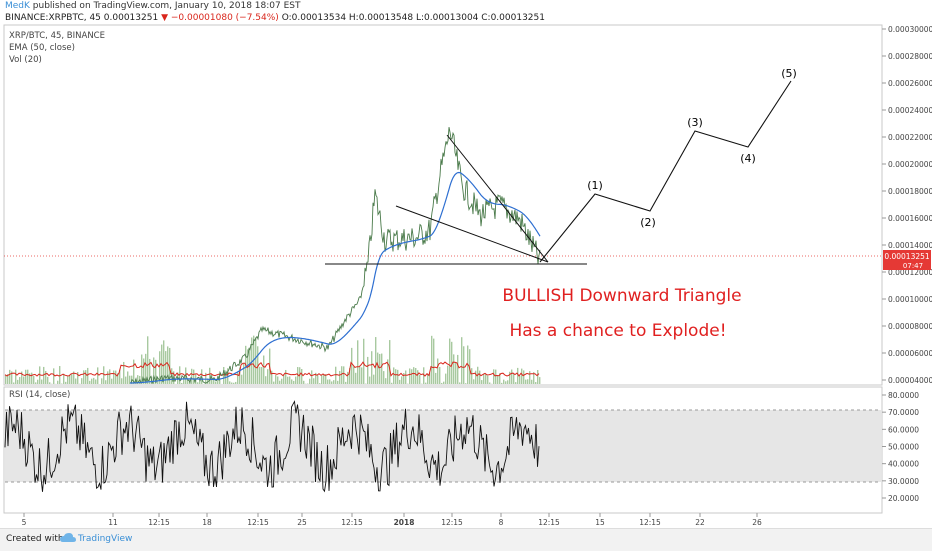 Image resolution: width=932 pixels, height=551 pixels. What do you see at coordinates (700, 522) in the screenshot?
I see `x-tick-label: 22` at bounding box center [700, 522].